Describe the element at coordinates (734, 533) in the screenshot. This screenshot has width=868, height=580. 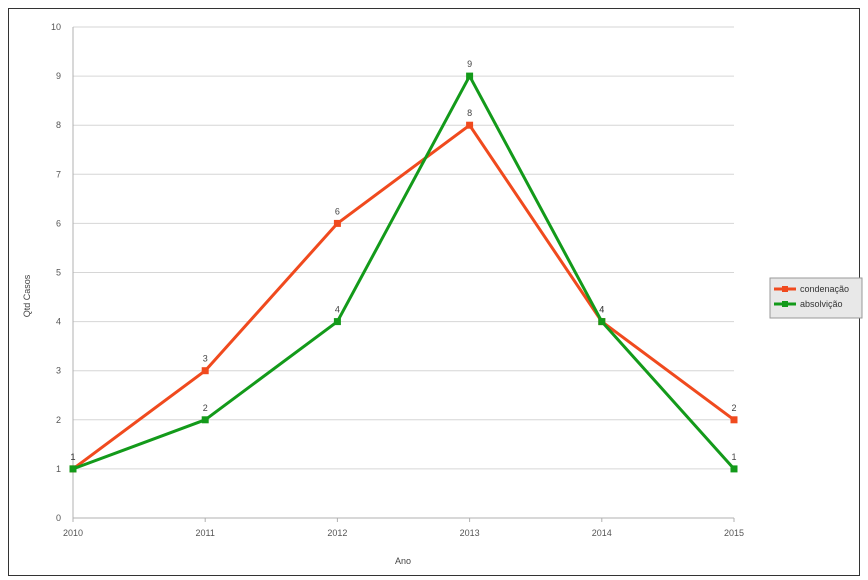
I see `x-tick-label: 2015` at that location.